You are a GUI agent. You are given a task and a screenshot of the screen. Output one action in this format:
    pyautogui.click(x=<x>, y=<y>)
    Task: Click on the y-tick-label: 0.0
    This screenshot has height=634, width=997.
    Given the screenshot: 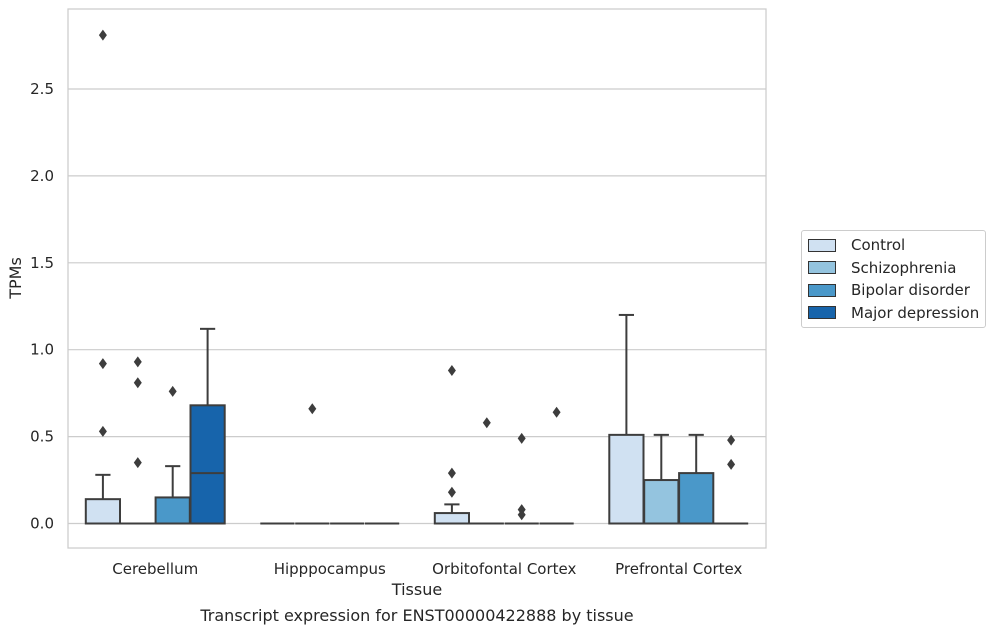 What is the action you would take?
    pyautogui.click(x=42, y=524)
    